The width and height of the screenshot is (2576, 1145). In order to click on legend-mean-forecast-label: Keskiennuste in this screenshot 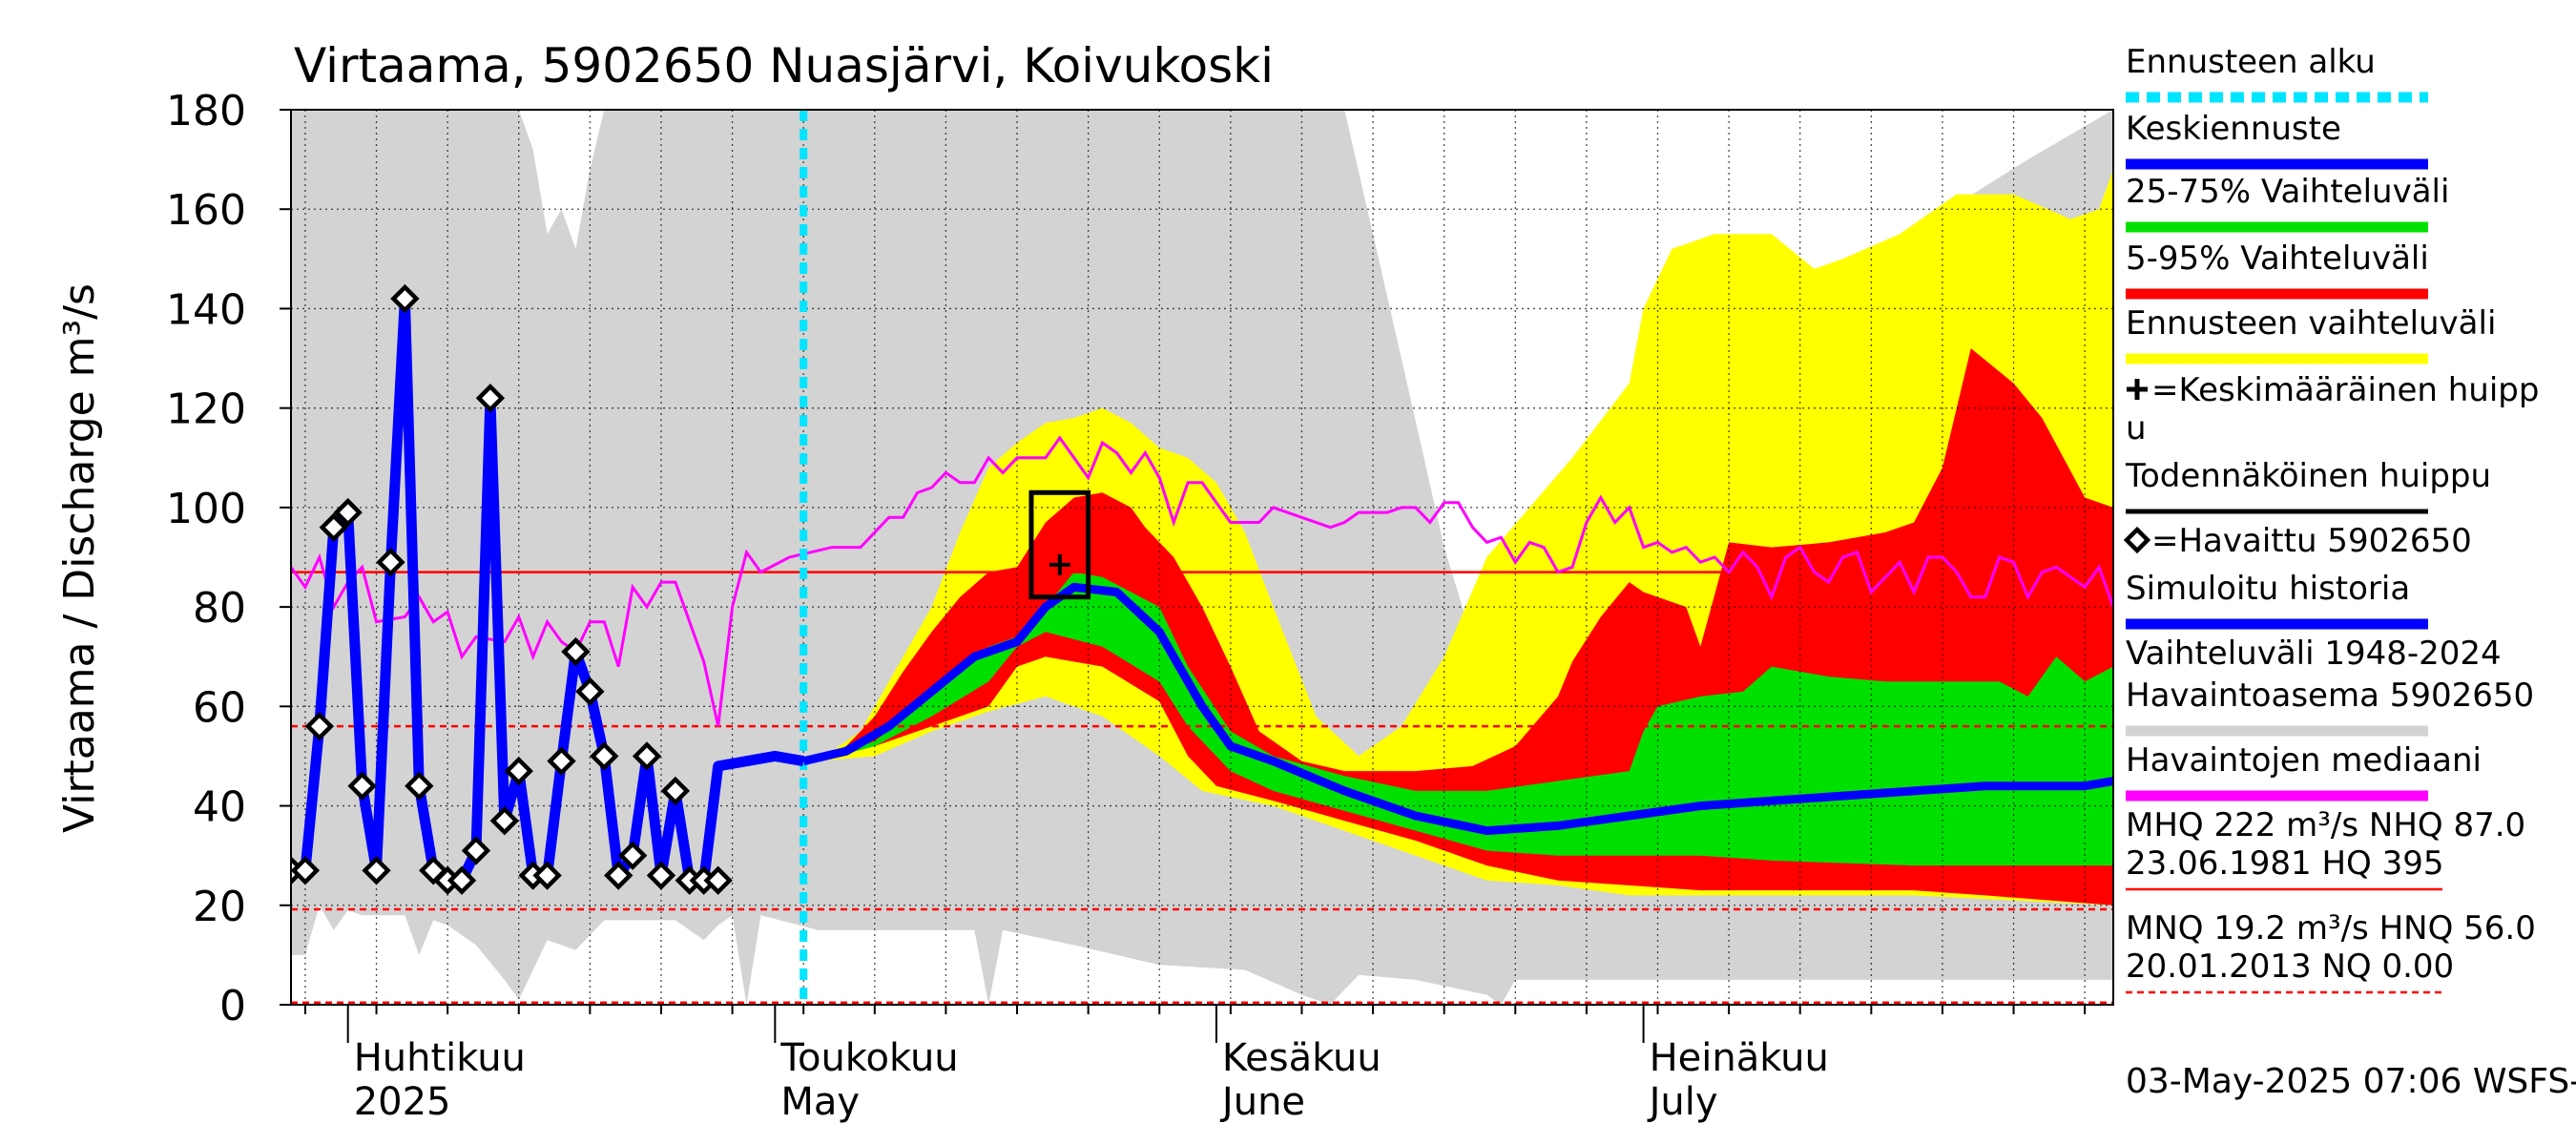, I will do `click(2233, 129)`.